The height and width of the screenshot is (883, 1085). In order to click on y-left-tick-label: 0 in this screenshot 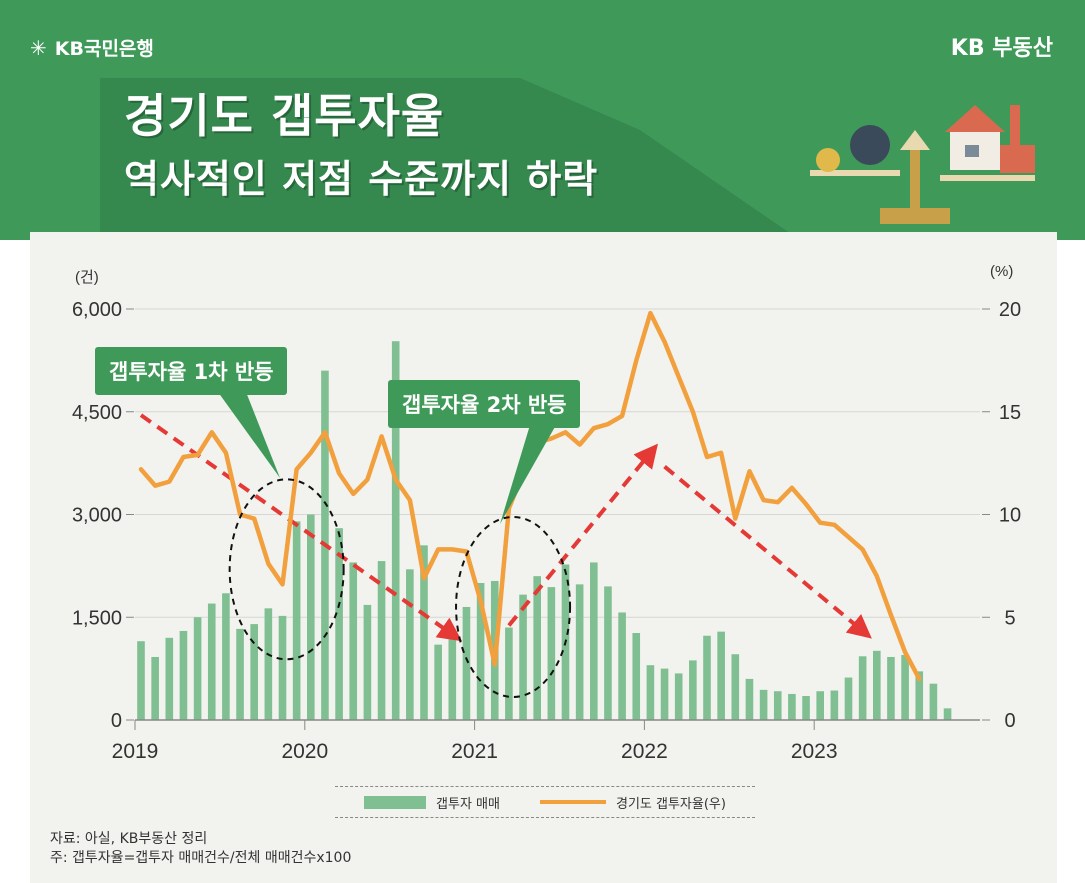, I will do `click(116, 721)`.